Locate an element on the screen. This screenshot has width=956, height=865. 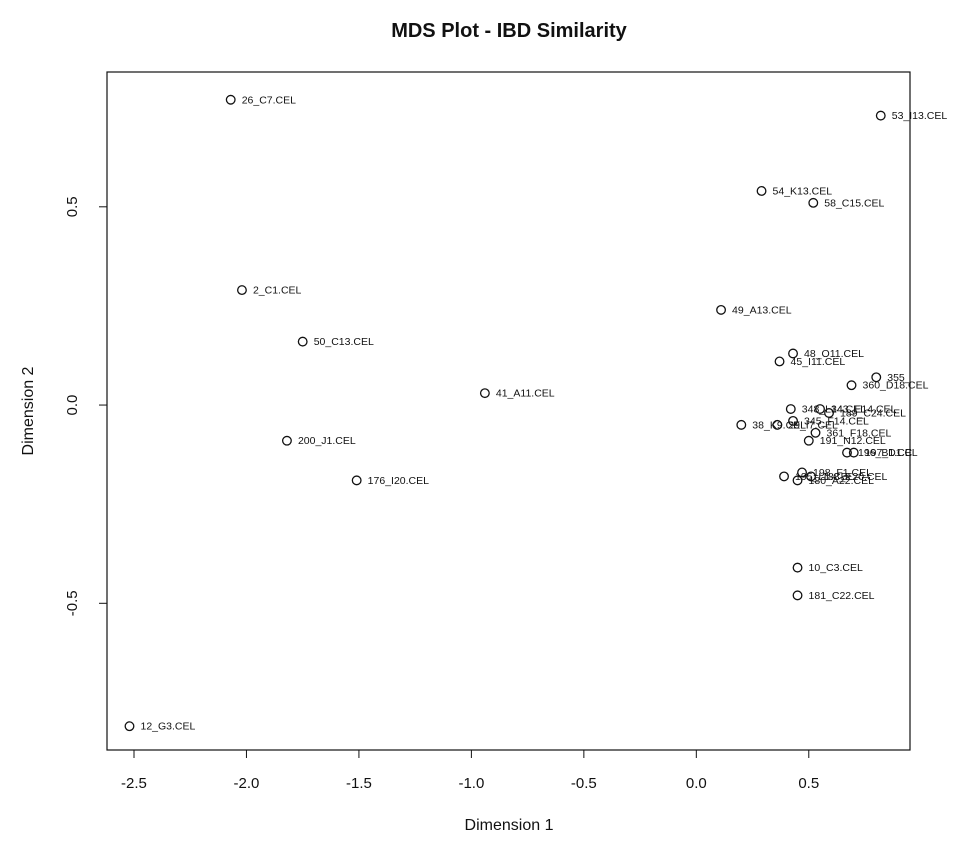
point-label: 48_O11.CEL is located at coordinates (834, 354).